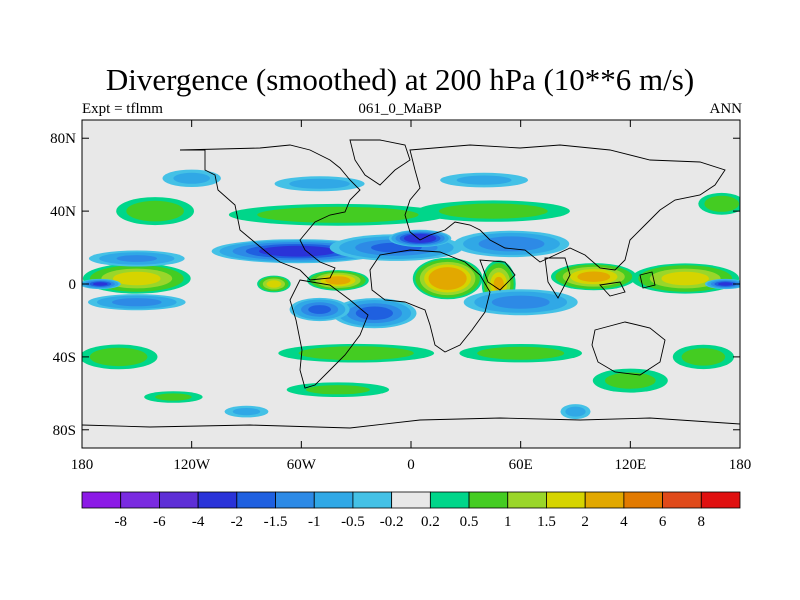  Describe the element at coordinates (353, 522) in the screenshot. I see `colorbar-label-6: -0.5` at that location.